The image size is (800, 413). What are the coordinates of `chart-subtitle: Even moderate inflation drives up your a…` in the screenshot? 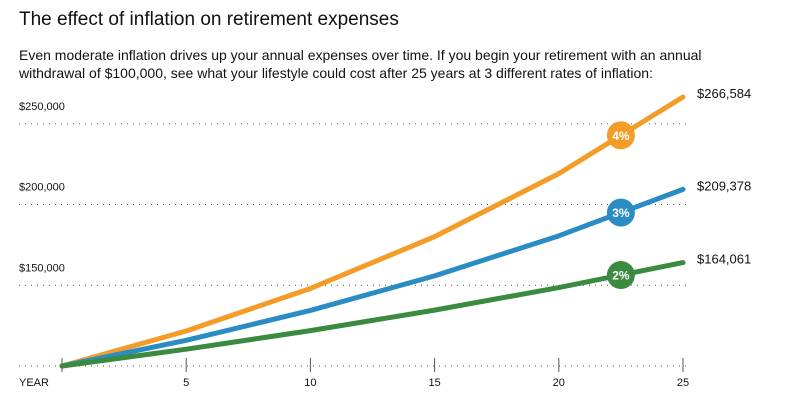 It's located at (360, 64).